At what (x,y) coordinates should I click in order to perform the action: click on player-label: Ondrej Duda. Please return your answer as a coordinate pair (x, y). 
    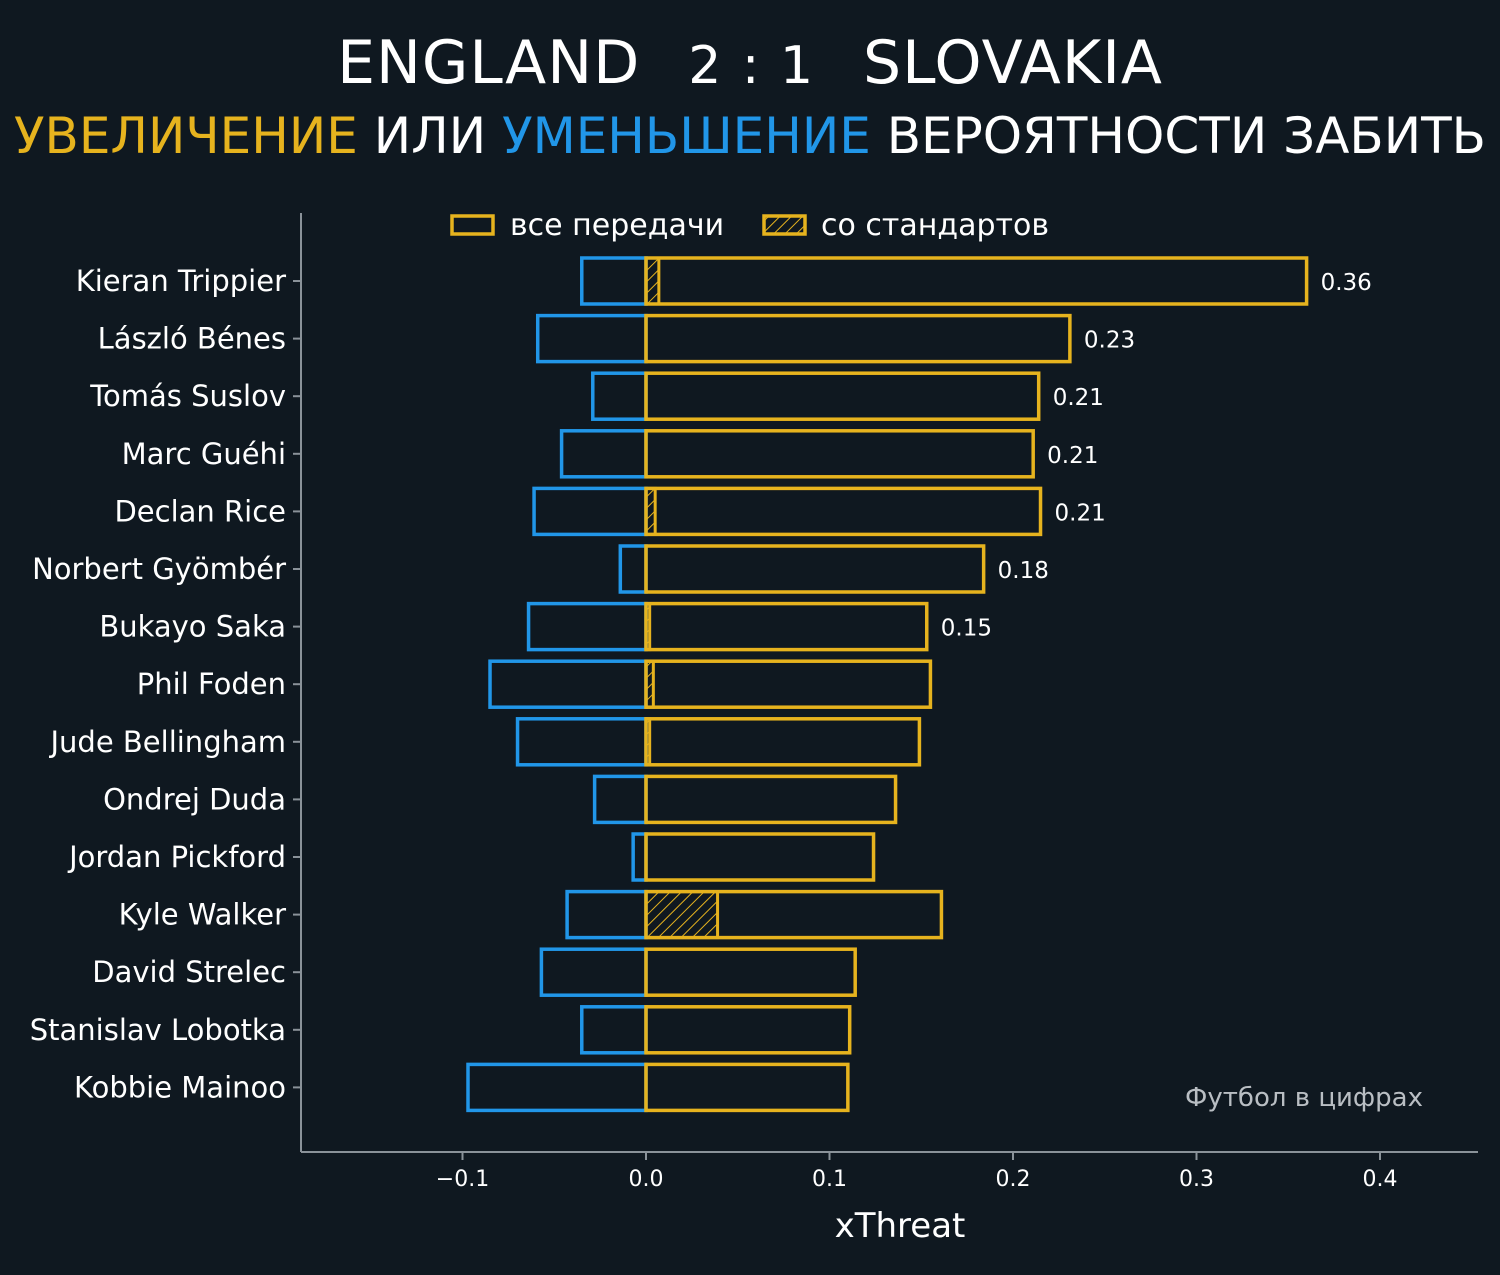
    Looking at the image, I should click on (194, 799).